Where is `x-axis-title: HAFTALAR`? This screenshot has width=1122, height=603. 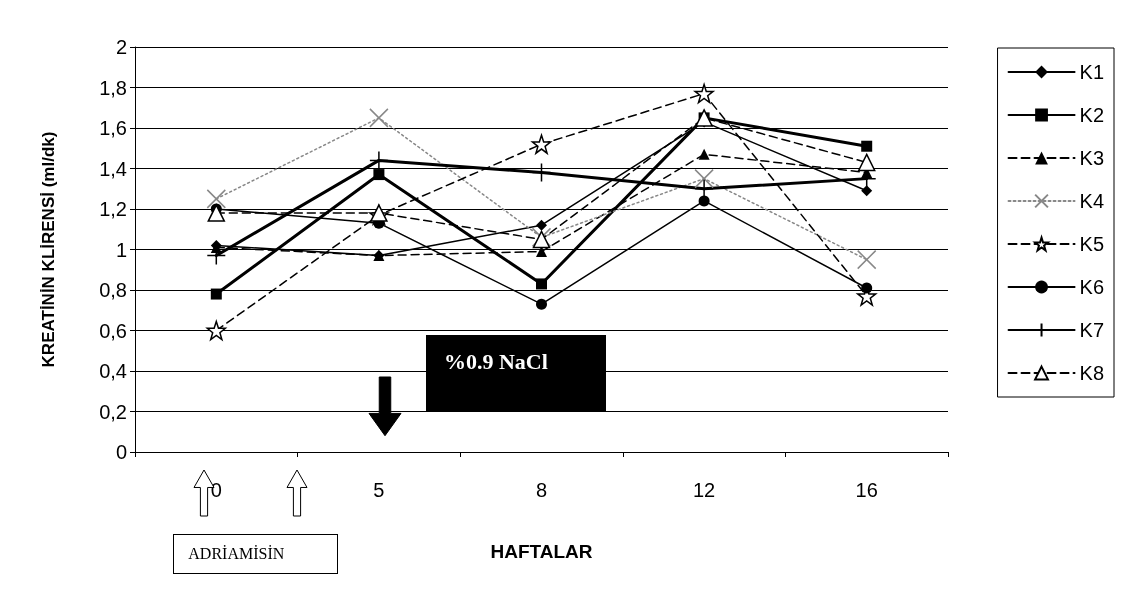 x-axis-title: HAFTALAR is located at coordinates (541, 551).